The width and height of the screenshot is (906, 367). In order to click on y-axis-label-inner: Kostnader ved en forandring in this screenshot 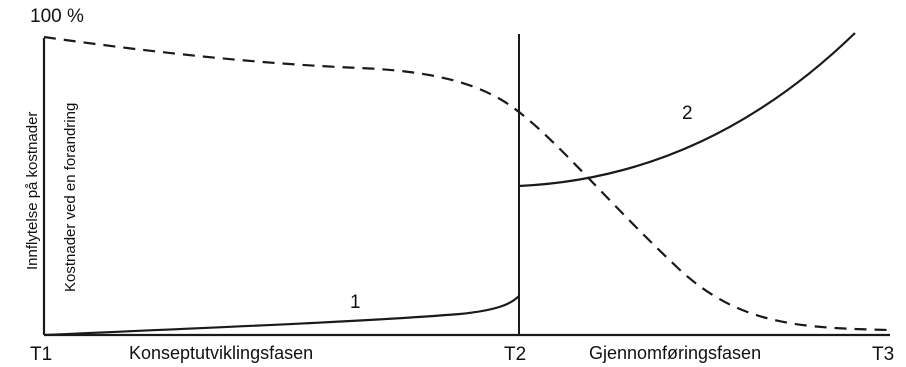, I will do `click(70, 197)`.